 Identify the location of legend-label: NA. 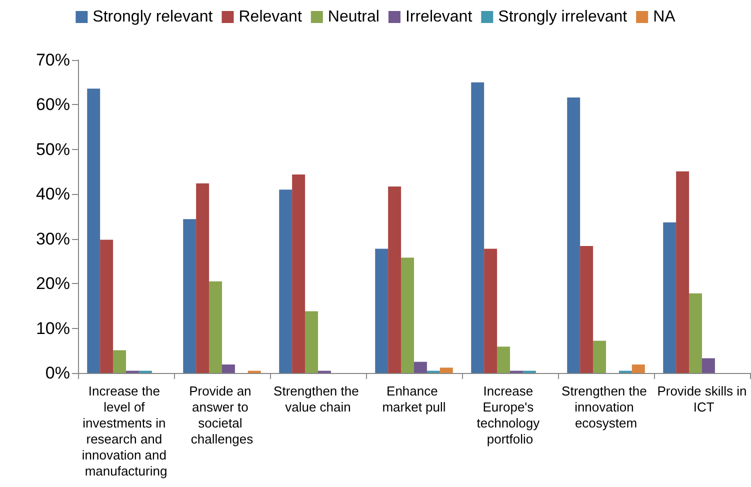
(664, 17).